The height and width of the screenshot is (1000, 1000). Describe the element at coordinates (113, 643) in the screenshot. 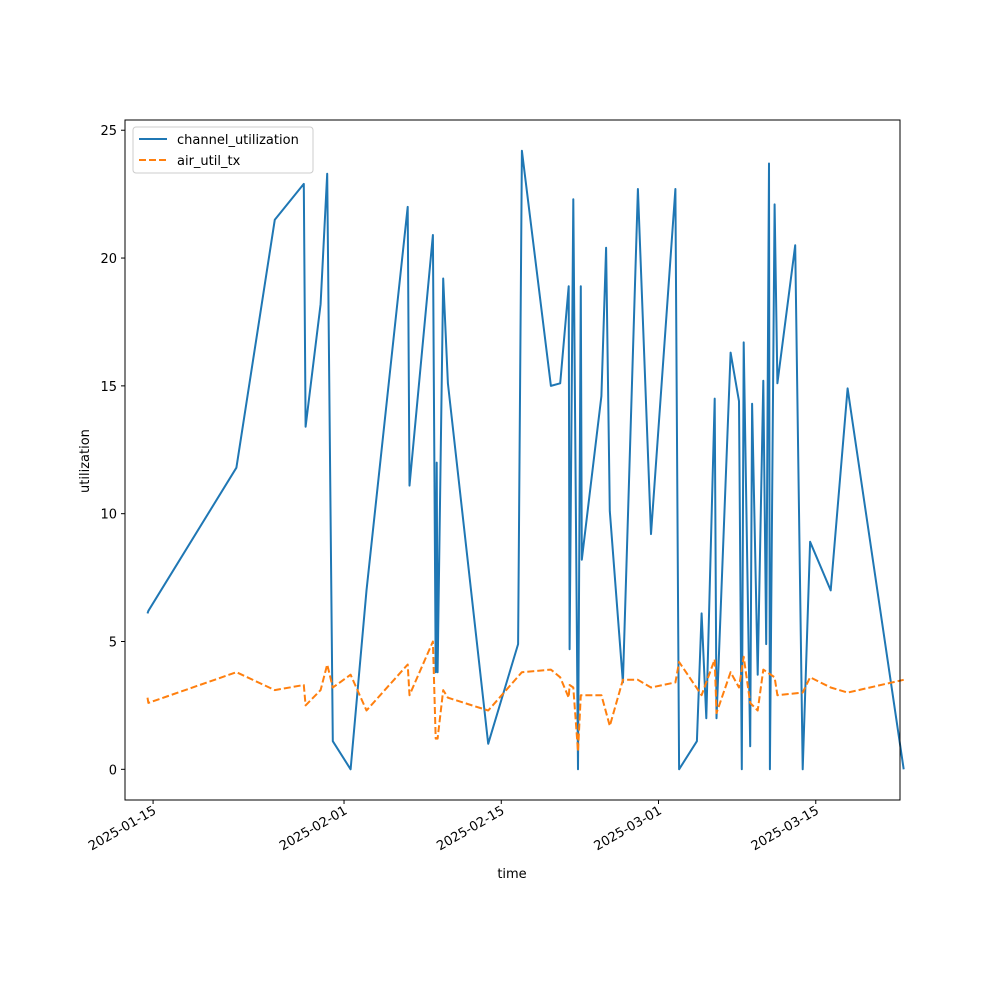

I see `y-tick-label: 5` at that location.